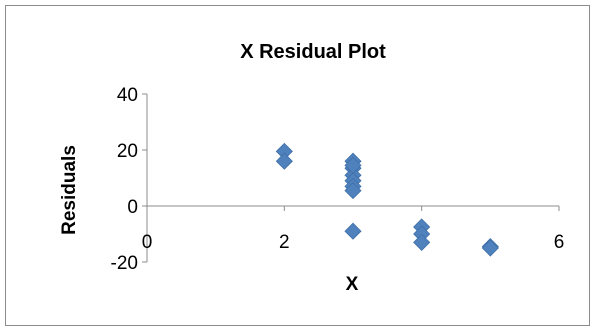 This screenshot has width=595, height=331. What do you see at coordinates (387, 199) in the screenshot?
I see `data-points` at bounding box center [387, 199].